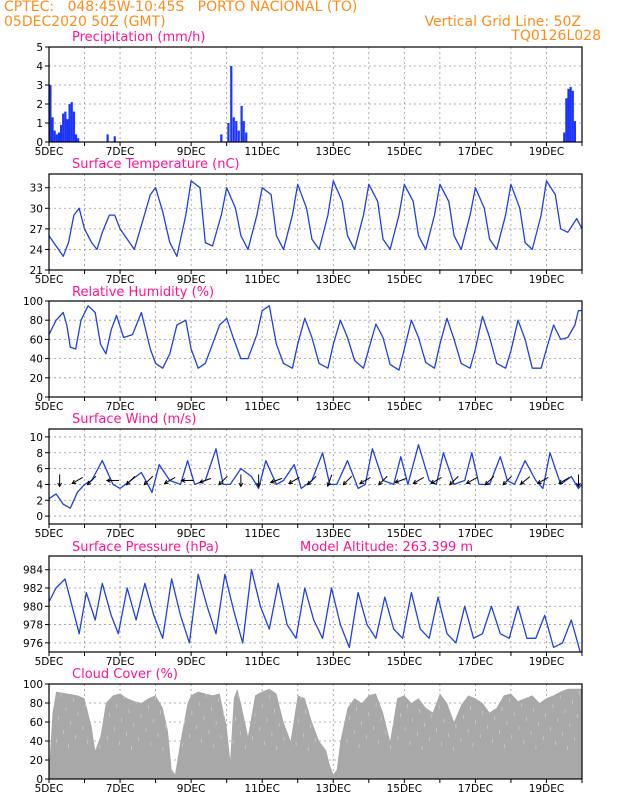 This screenshot has height=800, width=618. I want to click on precip-xtick-label: 15DEC, so click(404, 152).